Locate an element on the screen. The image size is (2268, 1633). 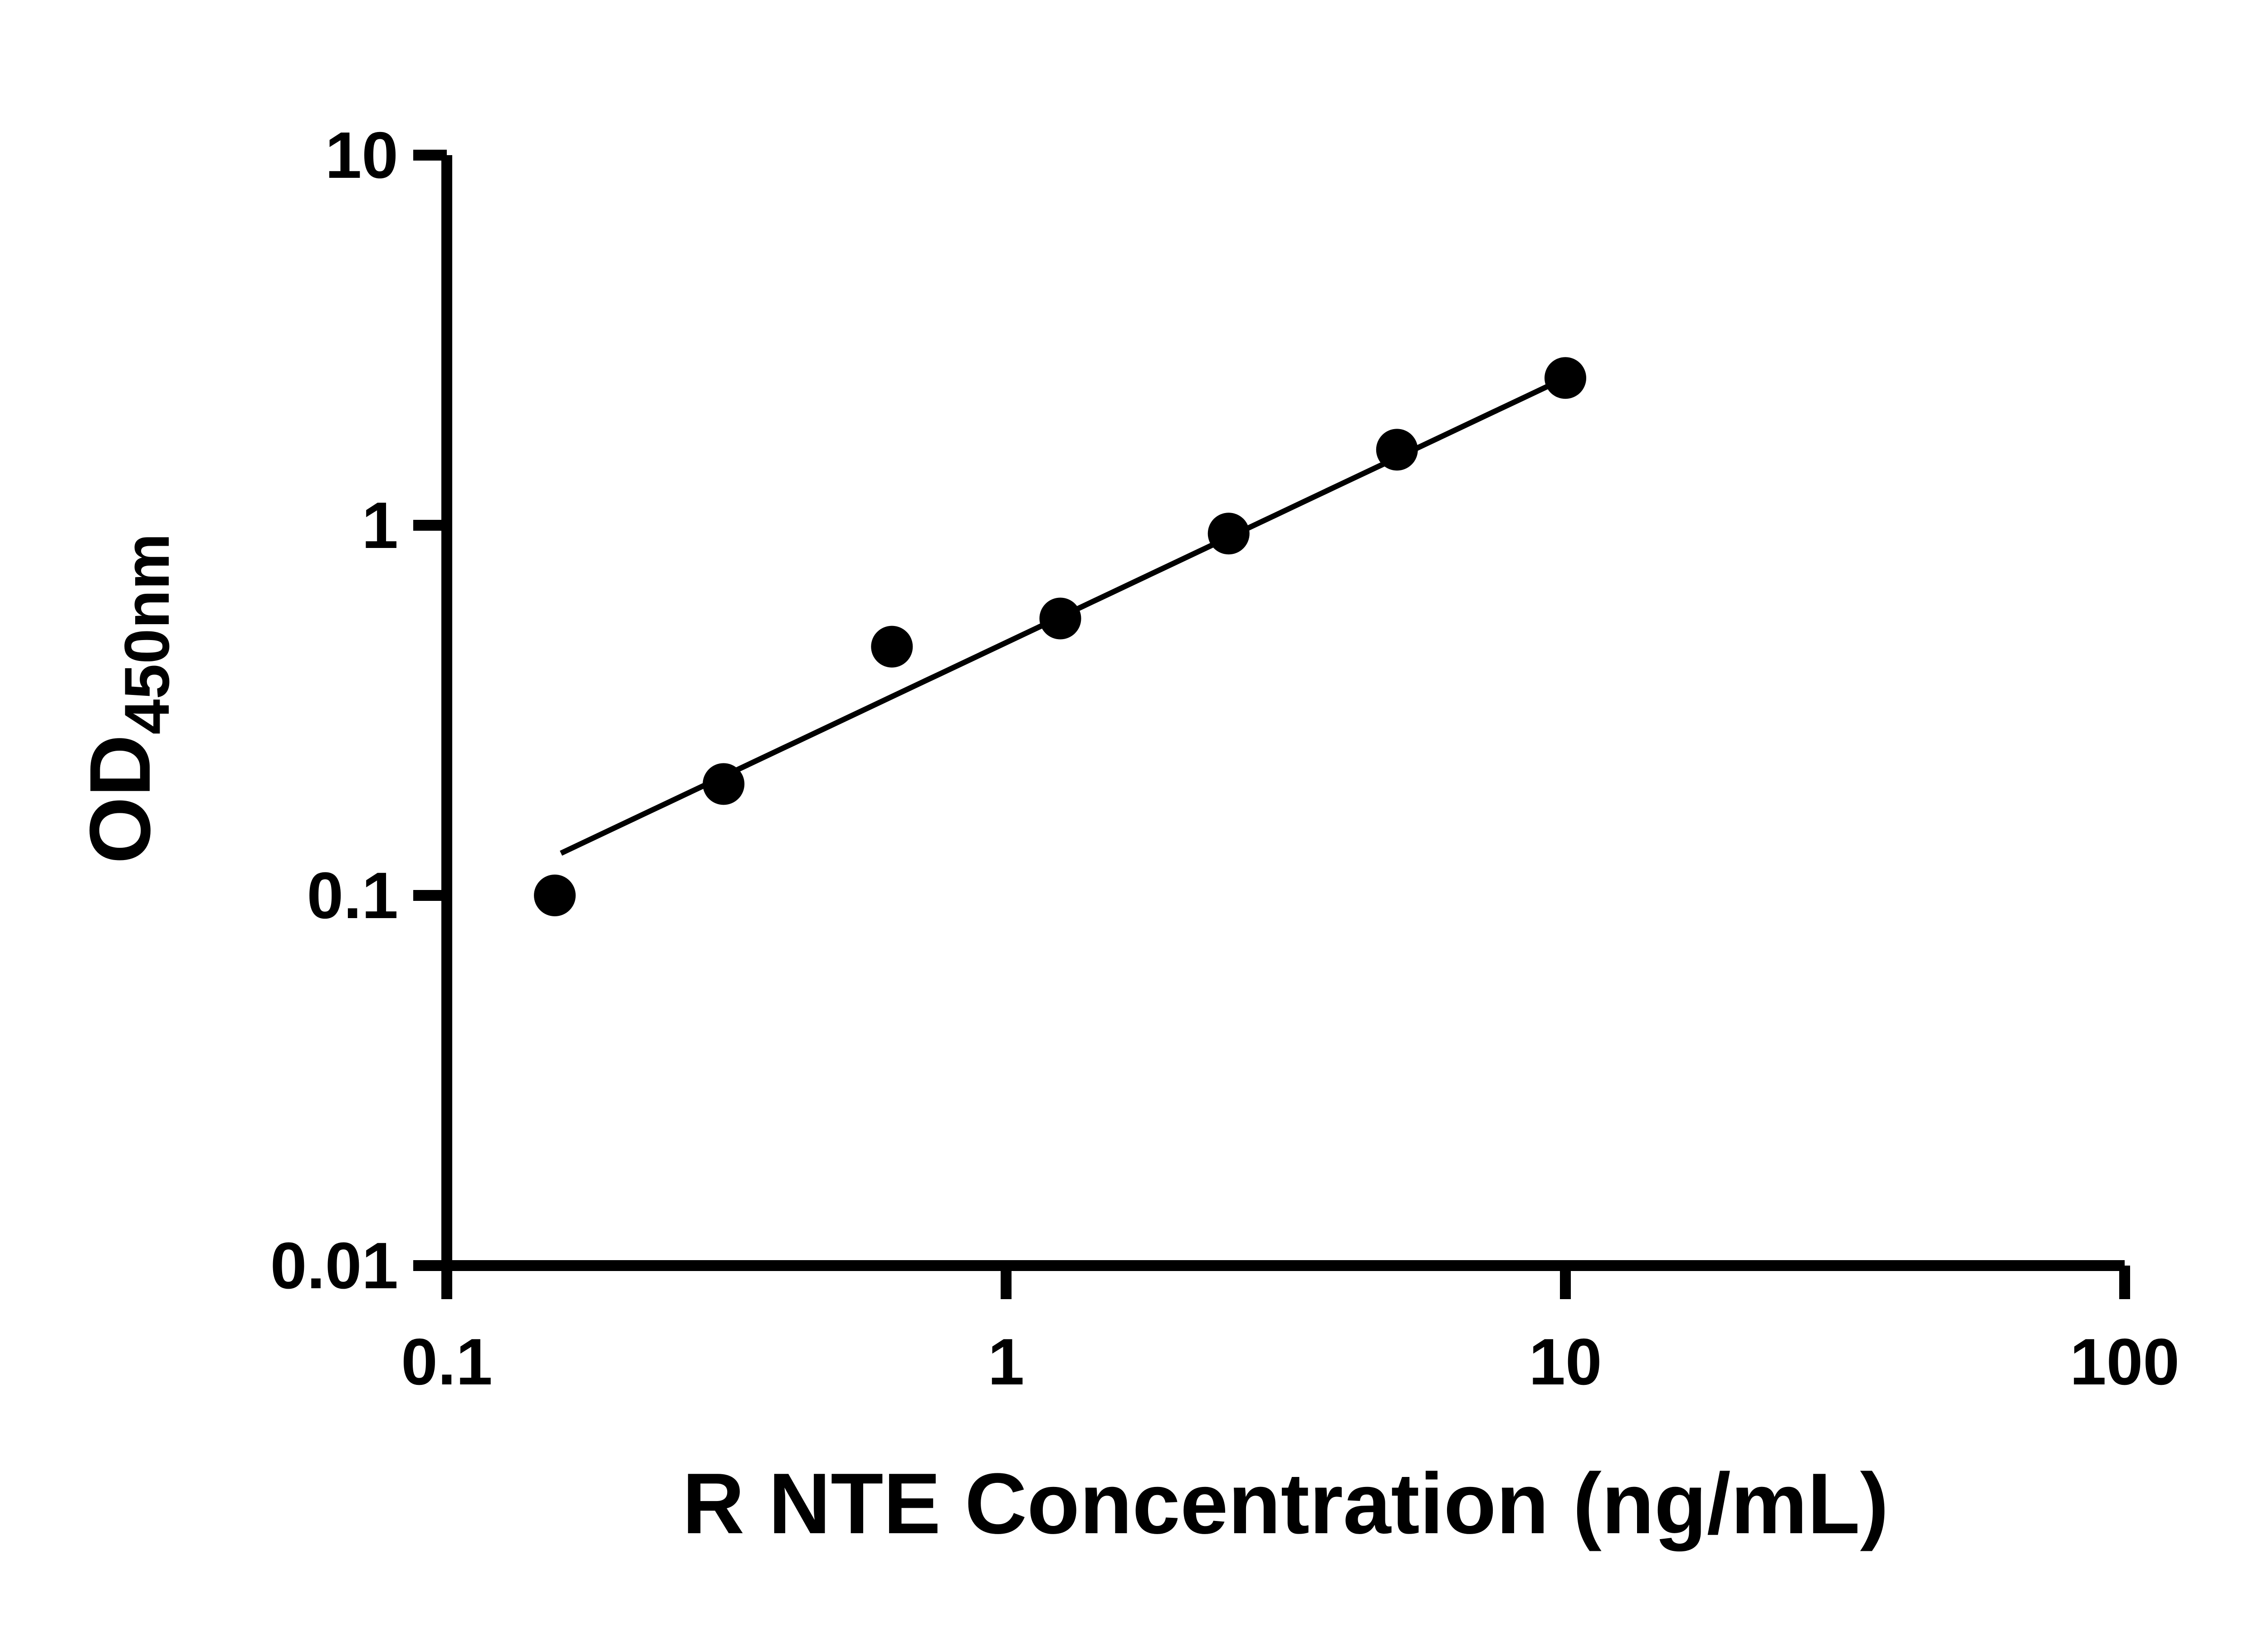
y-axis-title: OD450nm is located at coordinates (127, 698).